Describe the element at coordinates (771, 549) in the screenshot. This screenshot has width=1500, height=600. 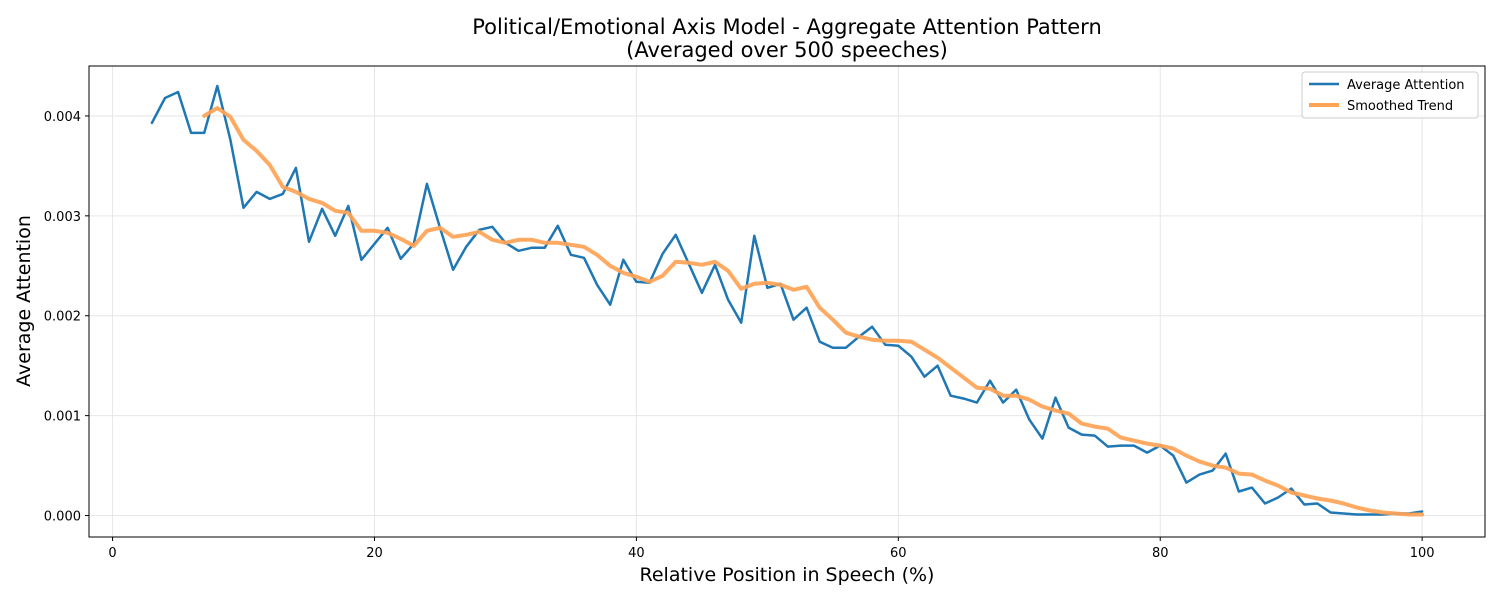
I see `x-axis: 0 20 40 60 80 100` at that location.